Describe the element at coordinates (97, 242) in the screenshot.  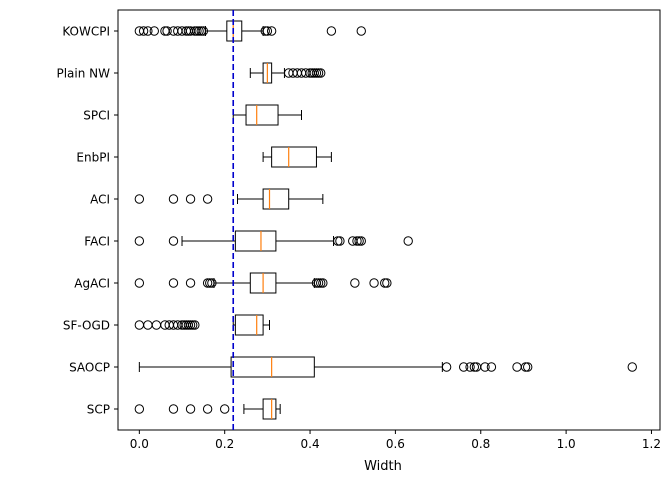
I see `y-tick-label-faci: FACI` at that location.